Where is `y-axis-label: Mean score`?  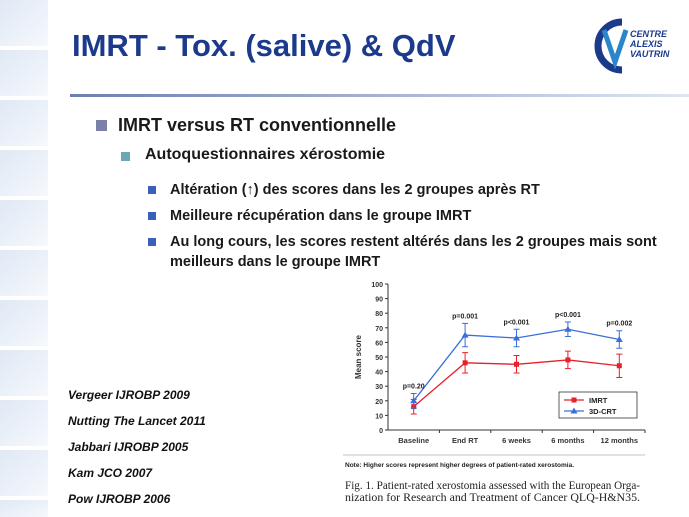
y-axis-label: Mean score is located at coordinates (358, 356).